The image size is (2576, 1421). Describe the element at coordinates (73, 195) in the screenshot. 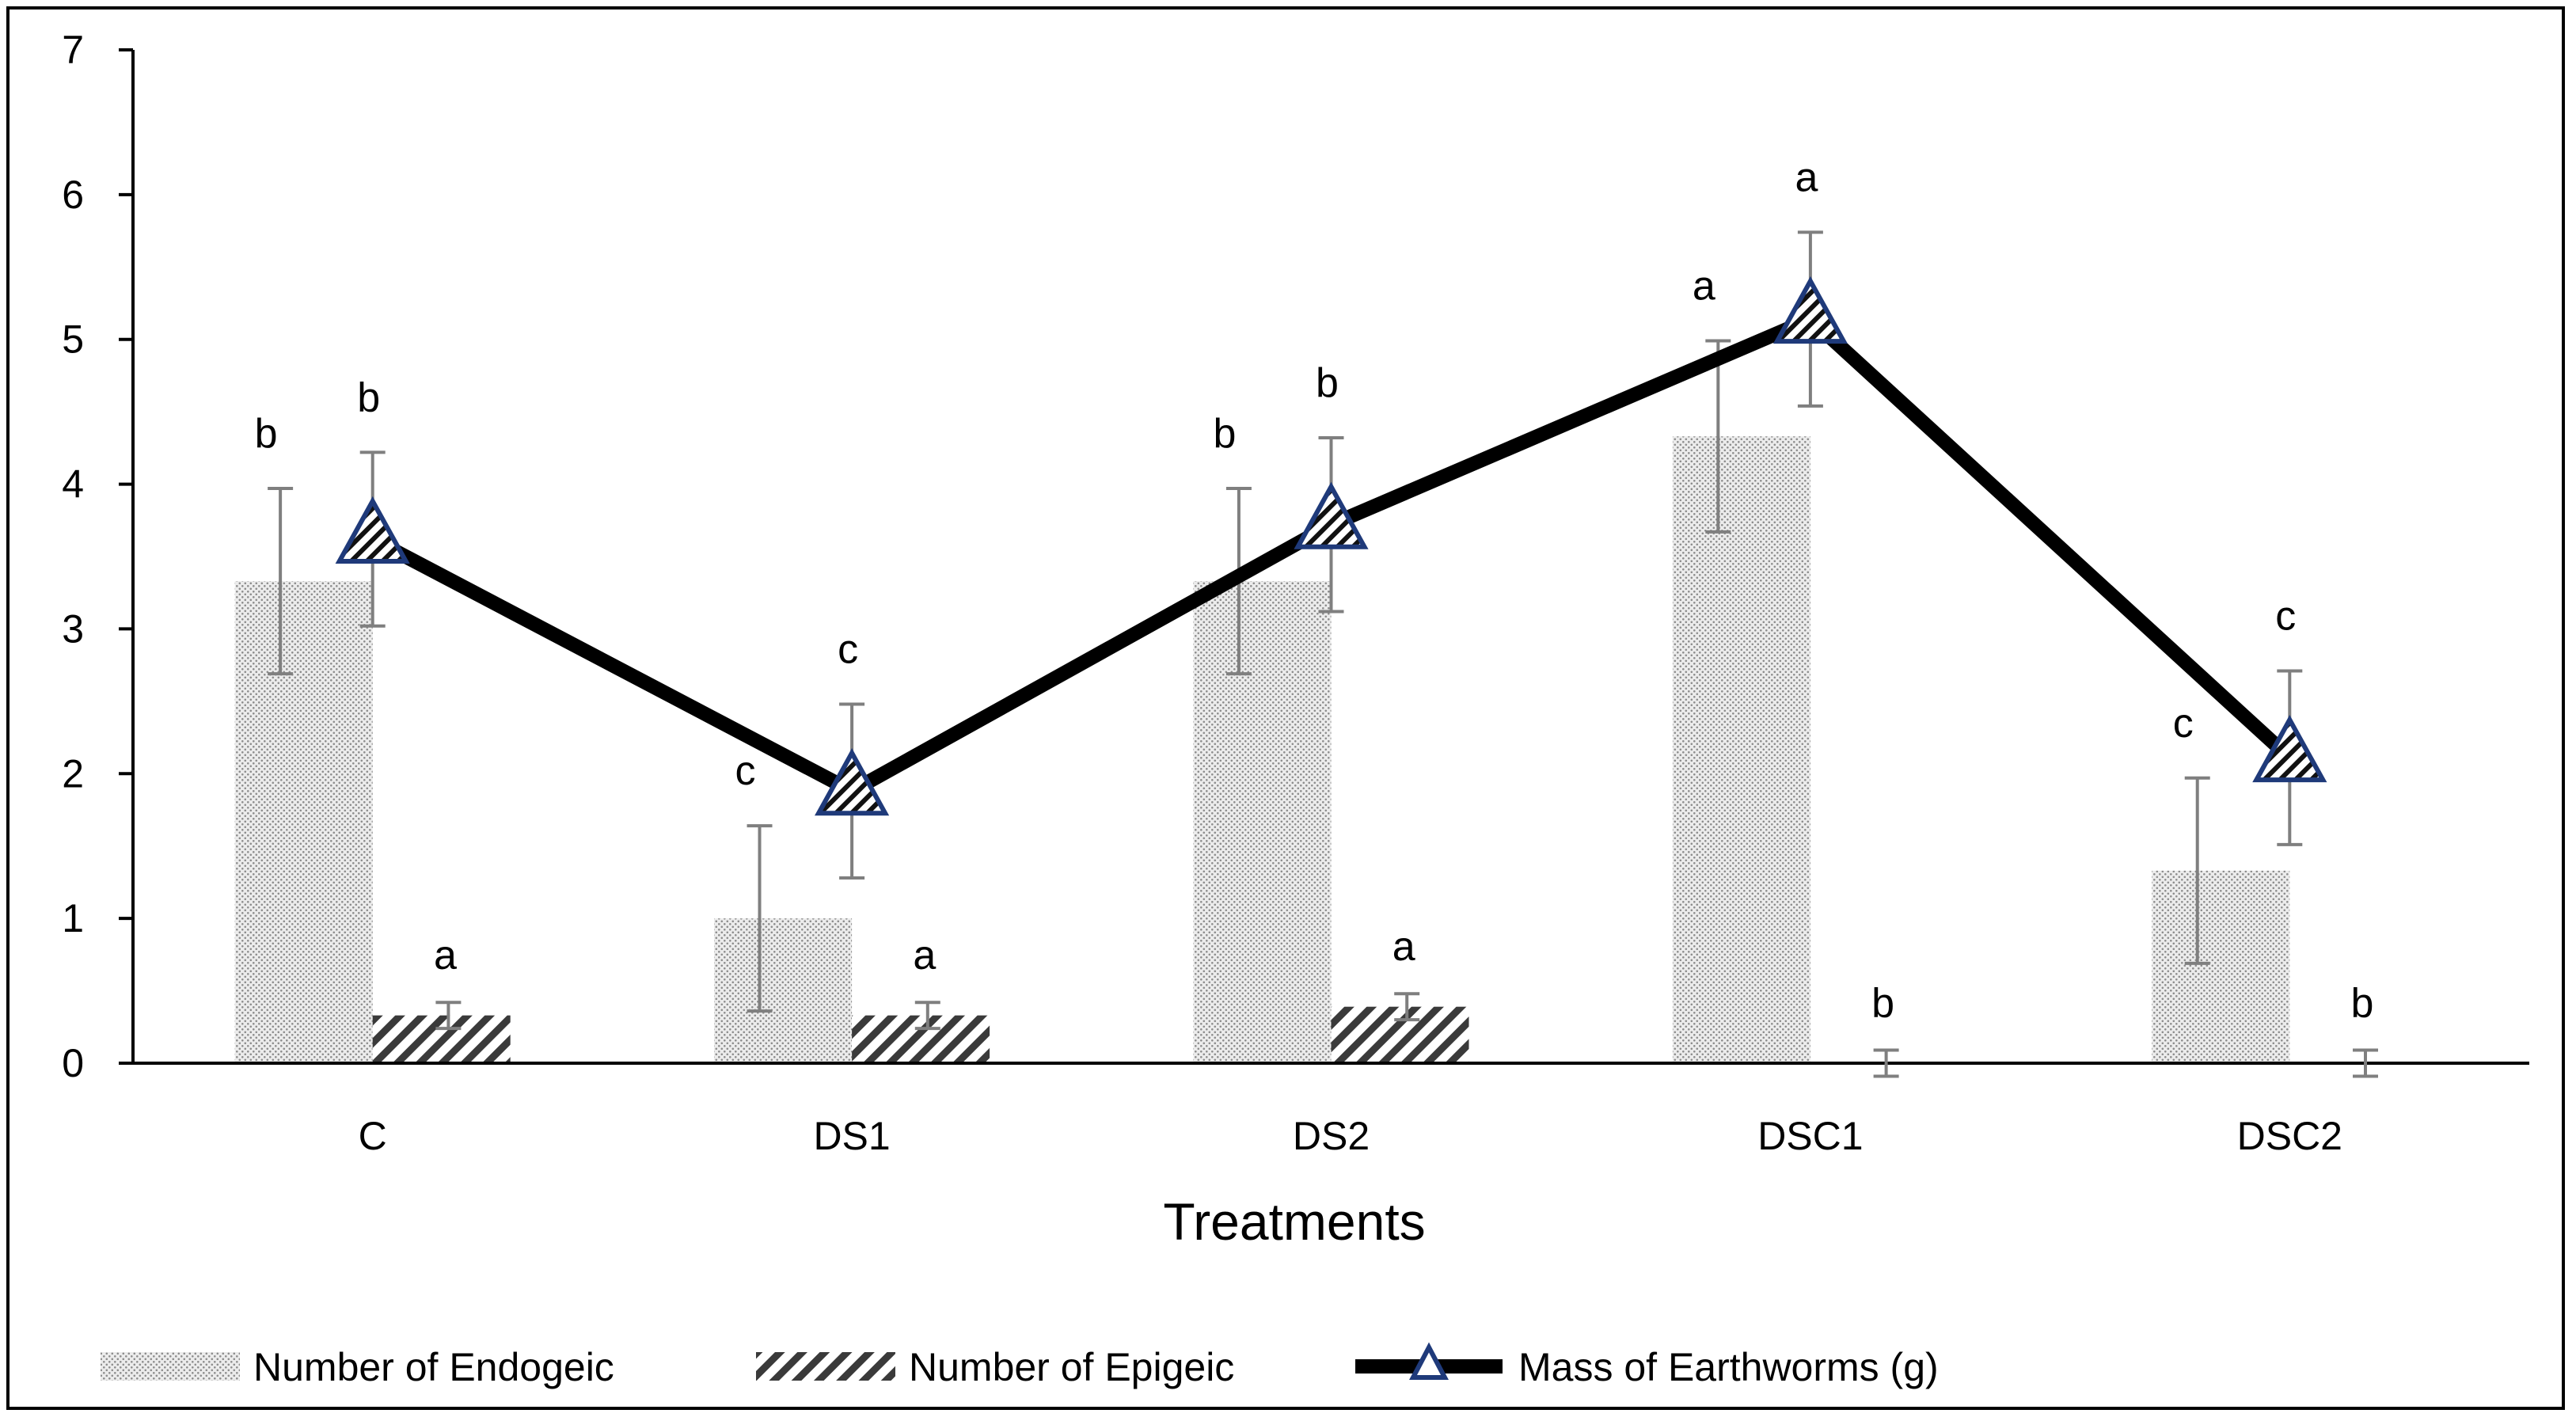

I see `y-tick-label: 6` at that location.